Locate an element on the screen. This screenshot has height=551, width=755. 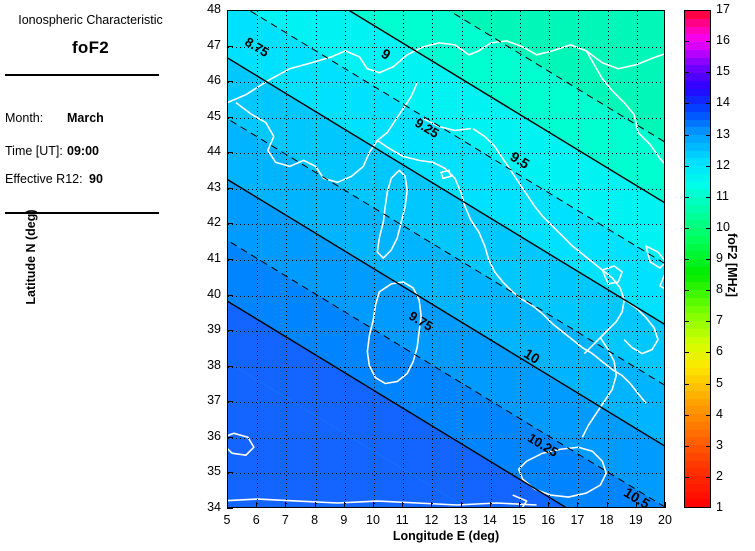
x-tick-label: 19 is located at coordinates (635, 520).